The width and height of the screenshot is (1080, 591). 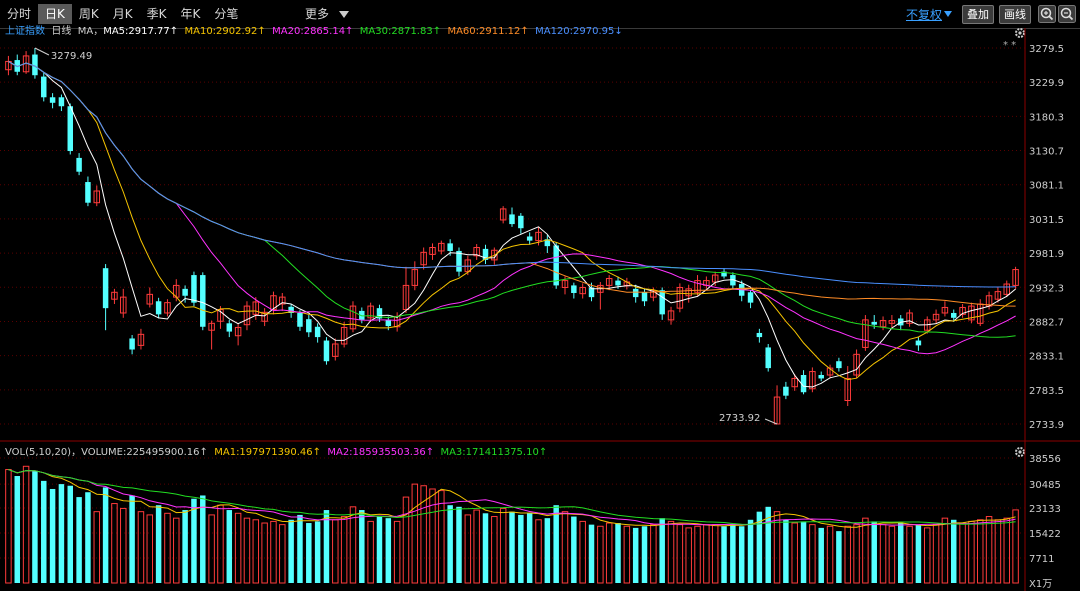 What do you see at coordinates (1046, 391) in the screenshot?
I see `price-tick-label: 2783.5` at bounding box center [1046, 391].